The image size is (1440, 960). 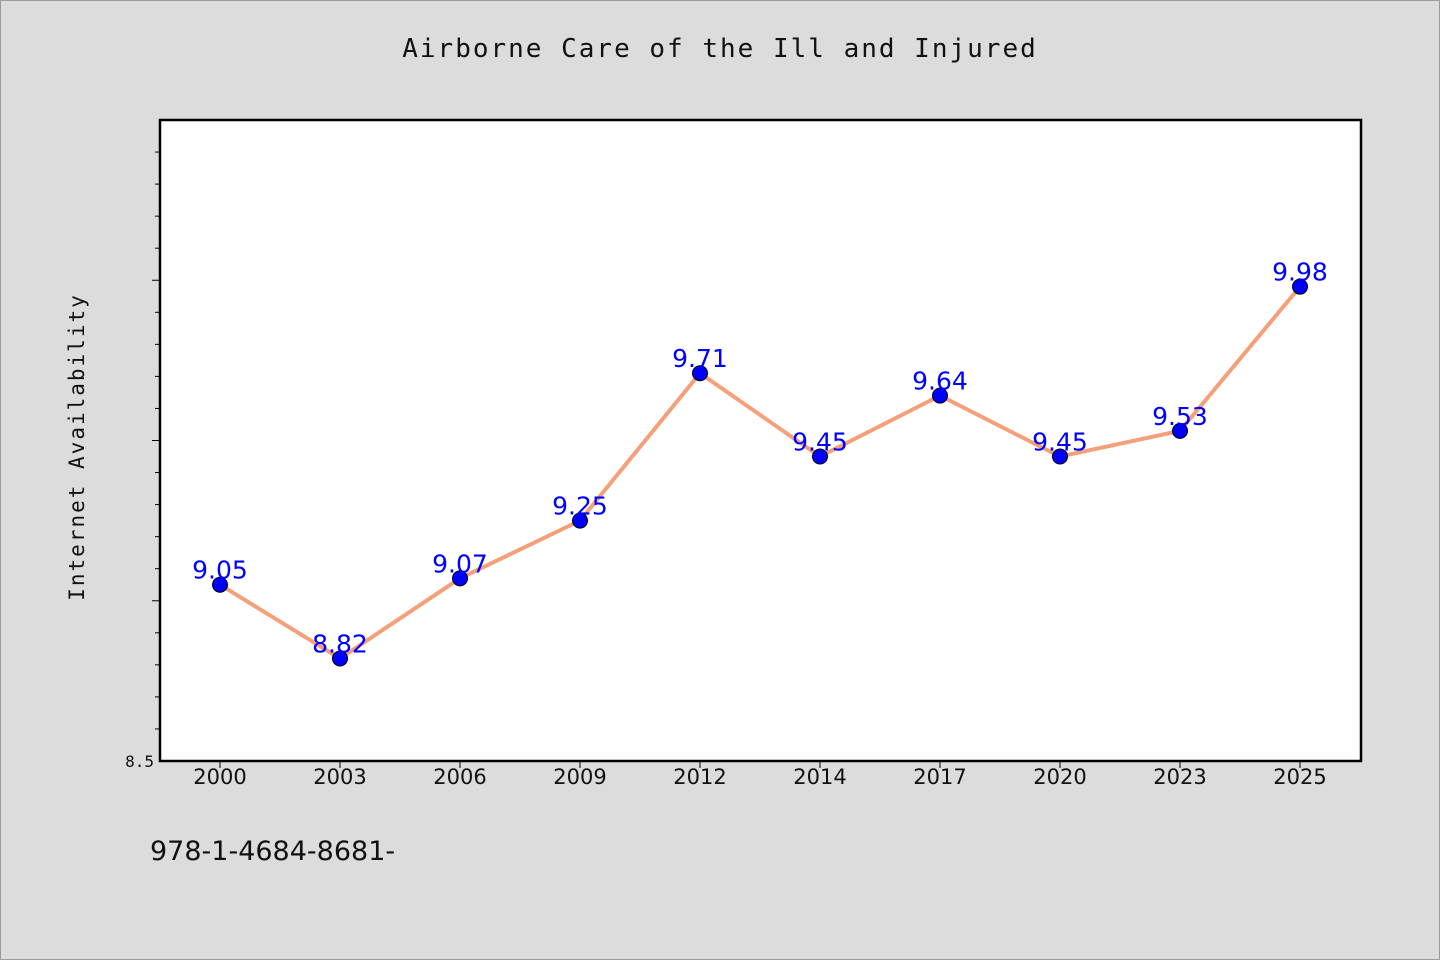 I want to click on x-tick-label: 2025, so click(x=1299, y=777).